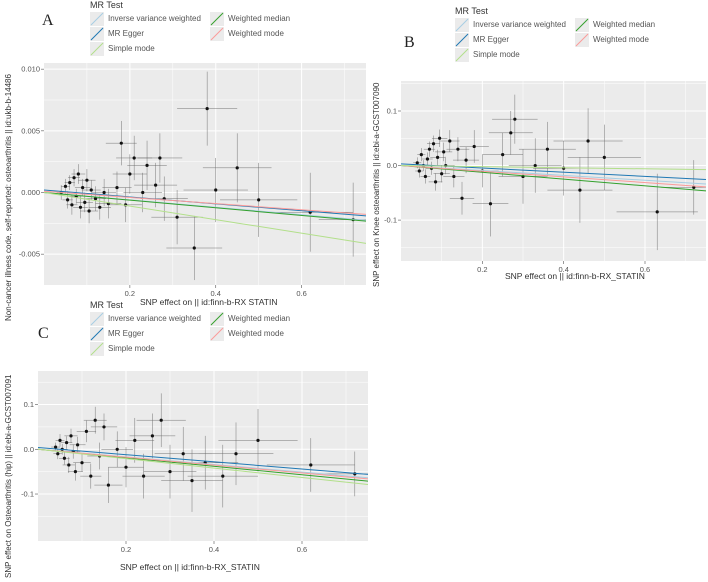 This screenshot has height=582, width=708. I want to click on x-axis-label: SNP effect on || id:finn-b-RX STATIN, so click(209, 302).